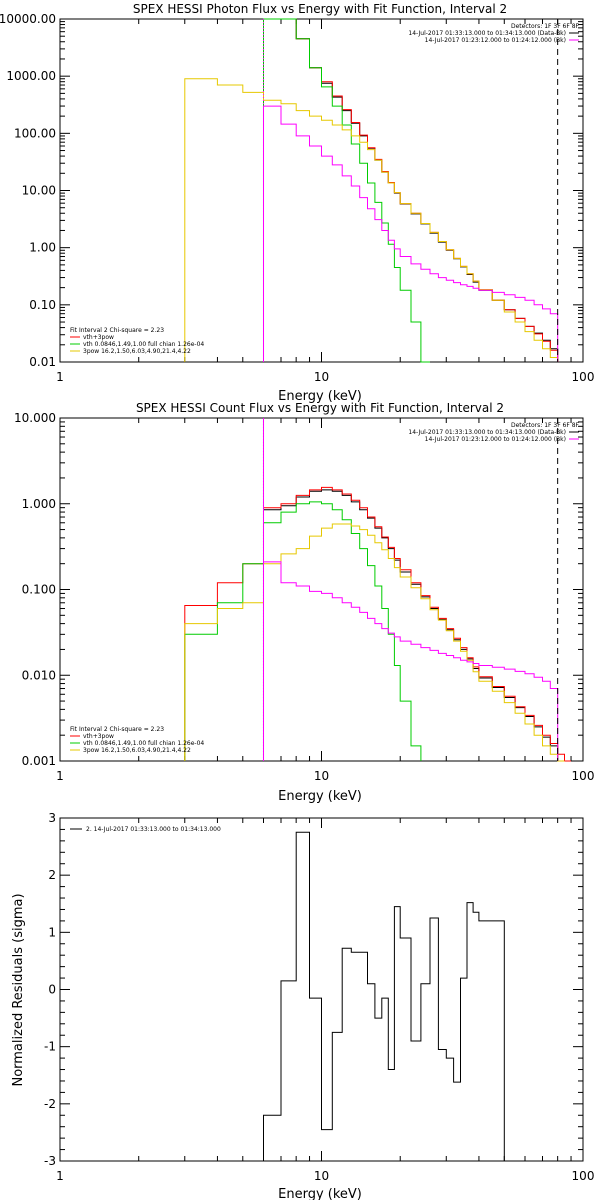  What do you see at coordinates (39, 675) in the screenshot?
I see `y-tick-label: 0.010` at bounding box center [39, 675].